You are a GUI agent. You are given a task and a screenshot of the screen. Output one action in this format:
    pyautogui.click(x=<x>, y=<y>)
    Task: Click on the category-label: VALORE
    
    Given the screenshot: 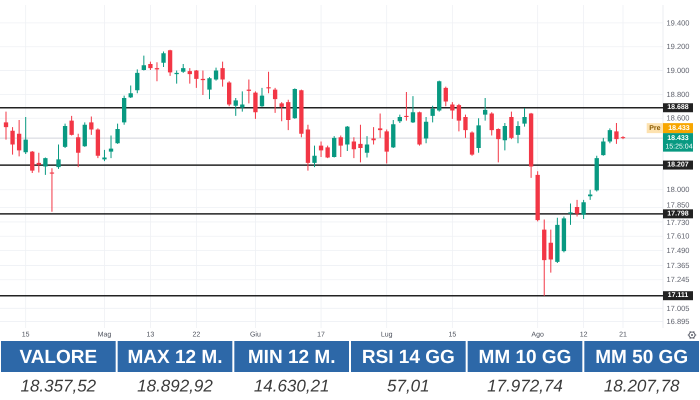 What is the action you would take?
    pyautogui.click(x=58, y=357)
    